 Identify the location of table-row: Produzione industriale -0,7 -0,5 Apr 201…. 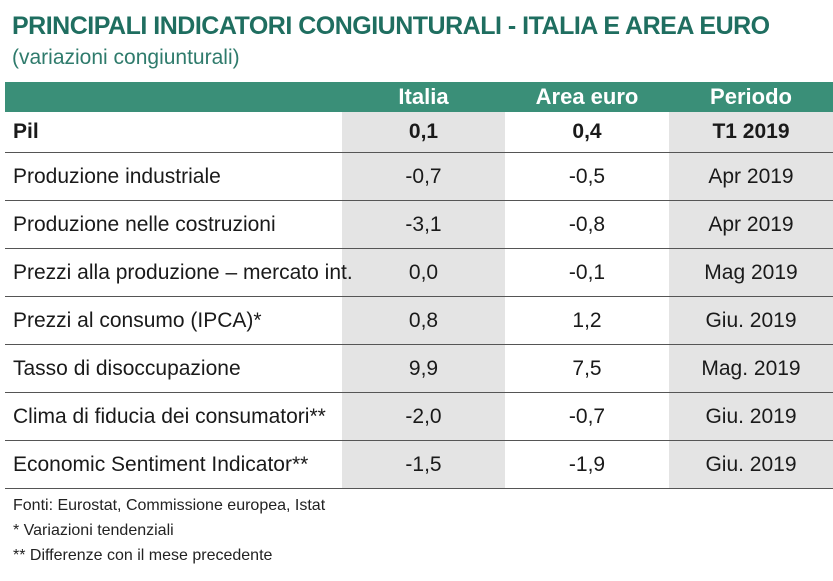
(419, 176).